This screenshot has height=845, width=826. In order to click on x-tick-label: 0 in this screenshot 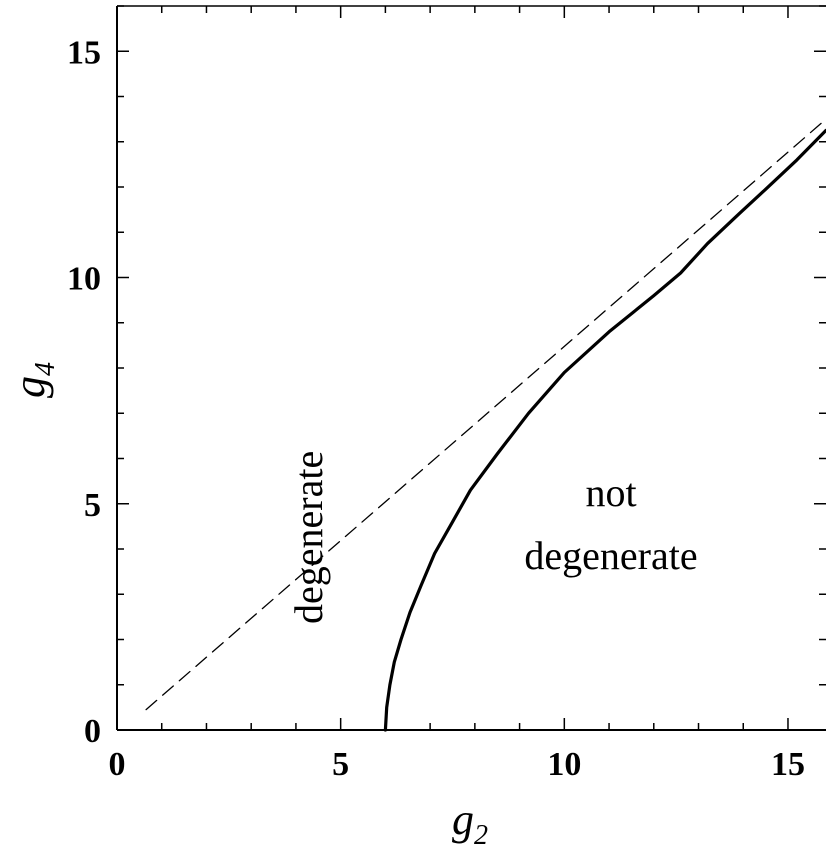, I will do `click(117, 764)`.